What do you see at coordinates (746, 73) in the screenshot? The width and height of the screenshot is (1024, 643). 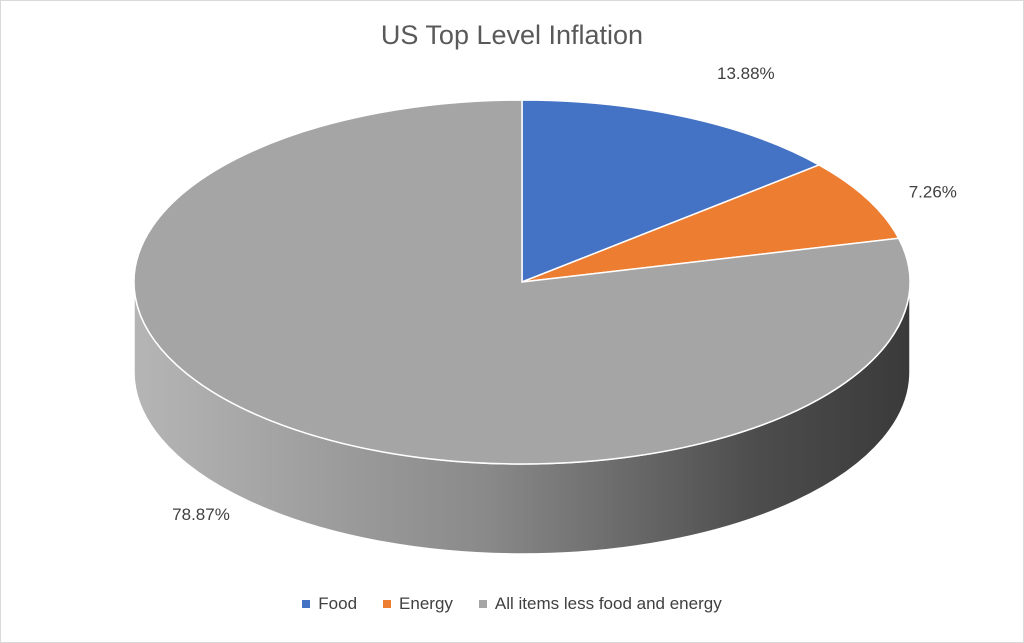 I see `data-label-food: 13.88%` at bounding box center [746, 73].